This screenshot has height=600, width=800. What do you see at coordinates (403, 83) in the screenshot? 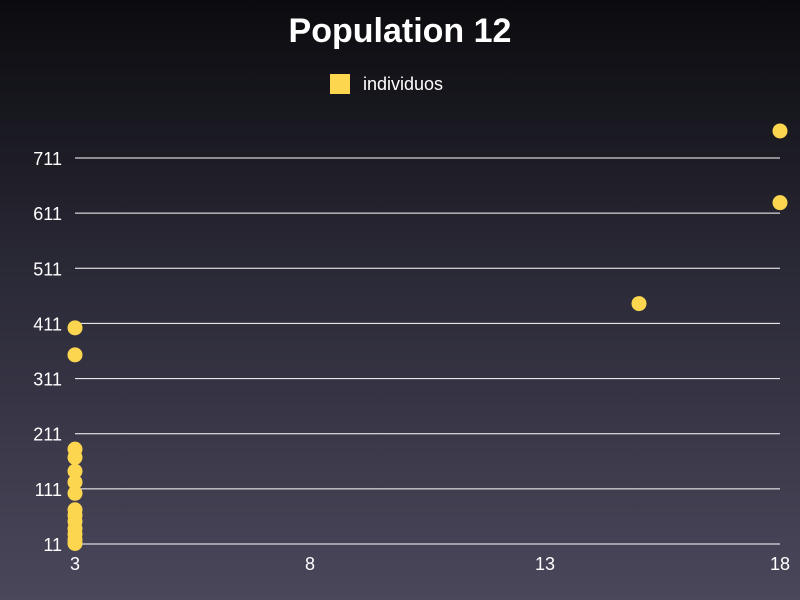
I see `legend-label: individuos` at bounding box center [403, 83].